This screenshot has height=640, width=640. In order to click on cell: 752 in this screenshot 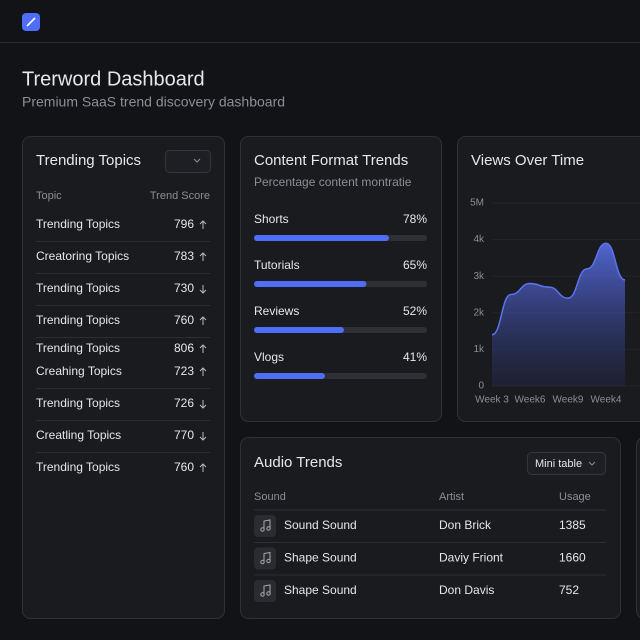, I will do `click(569, 590)`.